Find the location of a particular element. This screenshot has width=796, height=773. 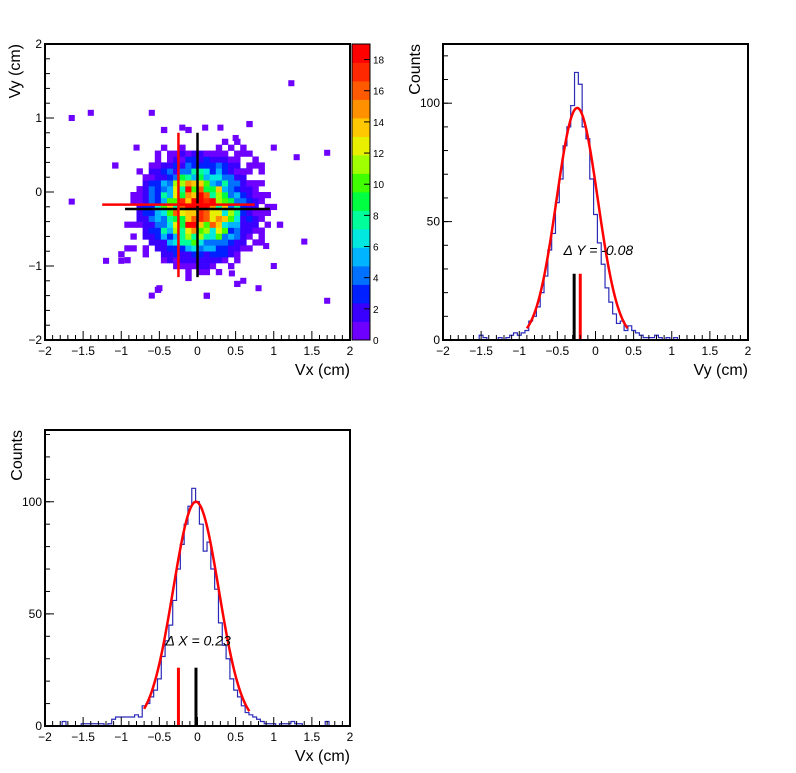

colorbar-tick-label: 4 is located at coordinates (376, 279).